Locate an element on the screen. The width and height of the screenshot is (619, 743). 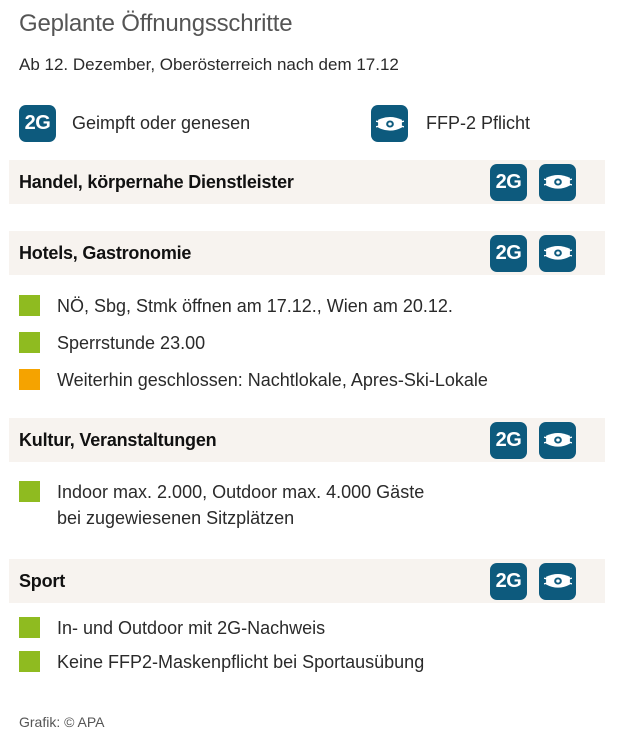
legend-mask: FFP-2 Pflicht is located at coordinates (450, 123).